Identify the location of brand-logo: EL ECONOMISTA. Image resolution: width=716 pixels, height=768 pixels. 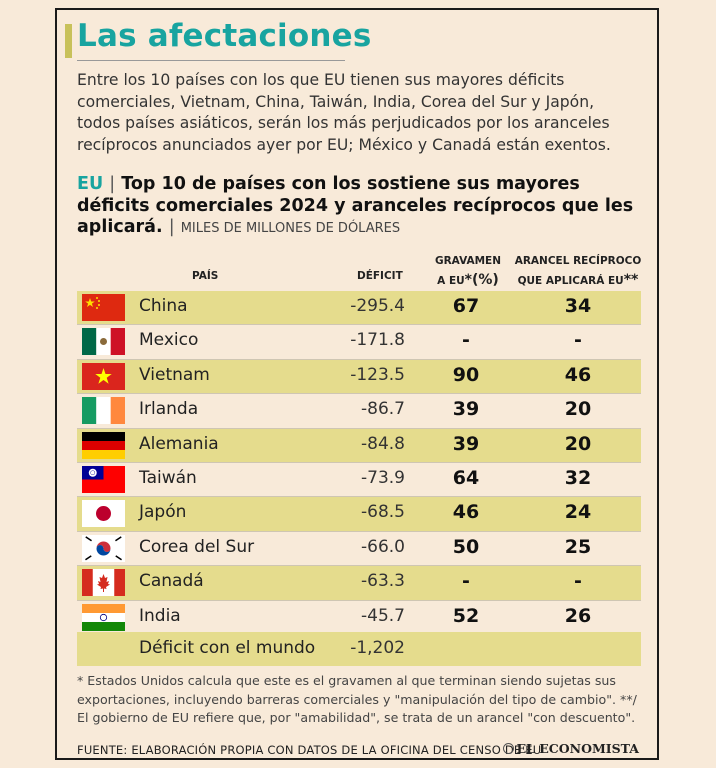
(570, 748).